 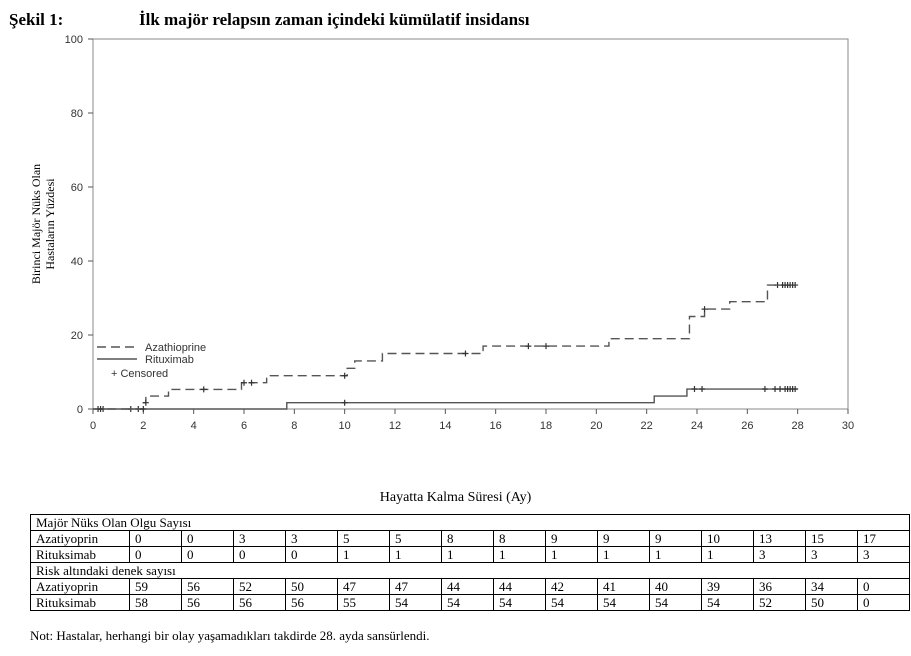 What do you see at coordinates (395, 426) in the screenshot?
I see `x-tick-label: 12` at bounding box center [395, 426].